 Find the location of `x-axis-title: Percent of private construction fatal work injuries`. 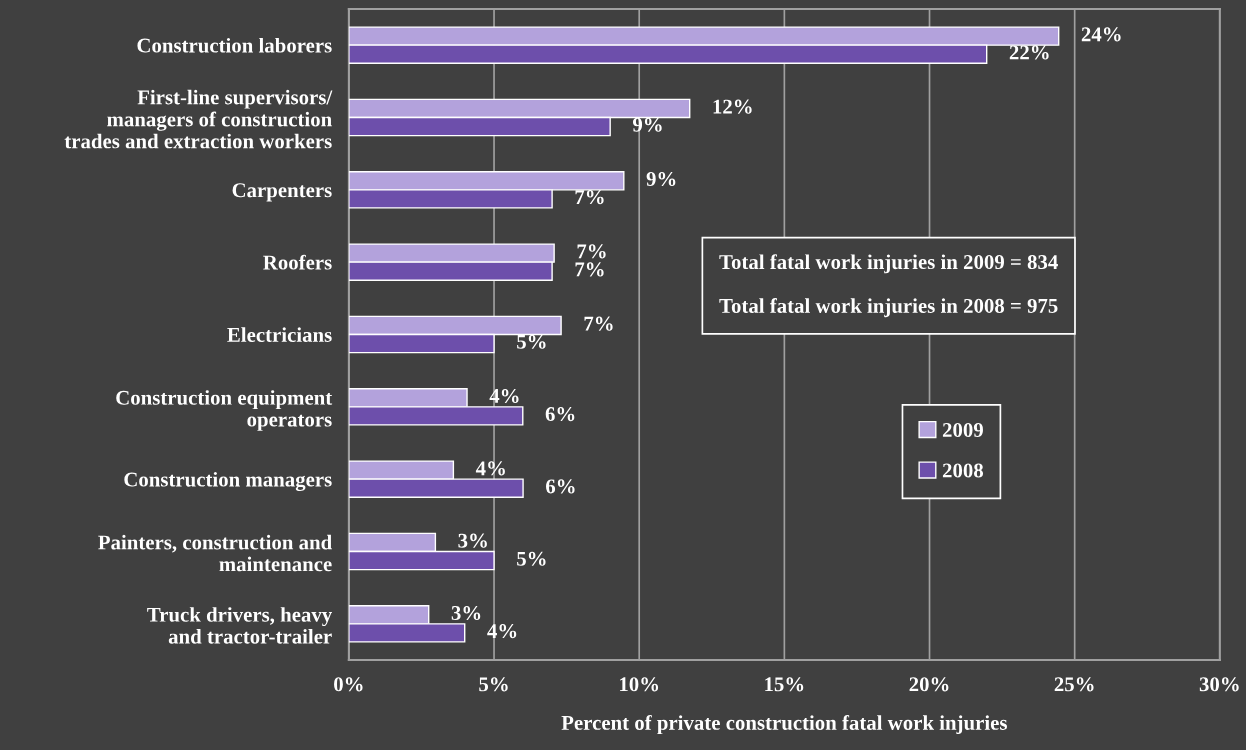

x-axis-title: Percent of private construction fatal work injuries is located at coordinates (784, 725).